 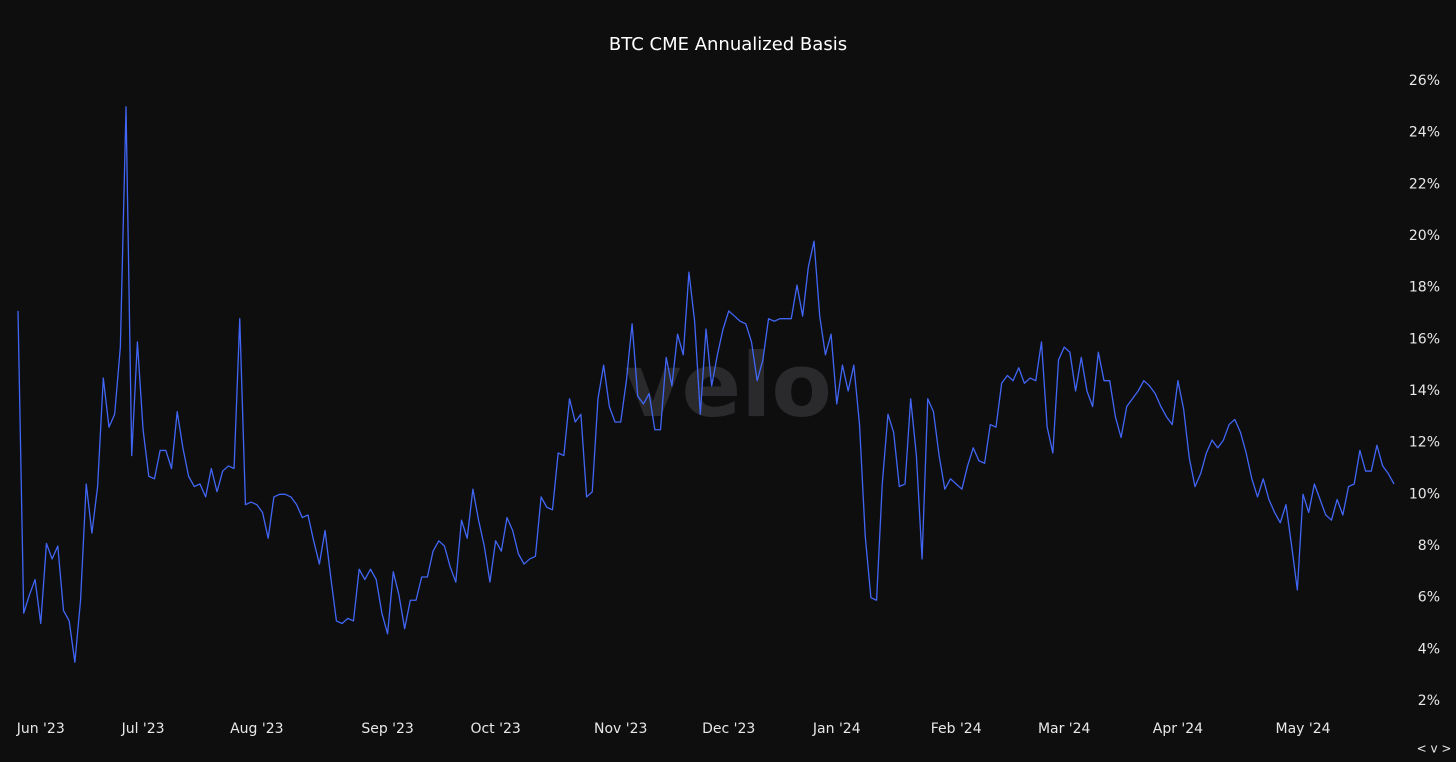 I want to click on x-tick-label: Feb '24, so click(x=956, y=729).